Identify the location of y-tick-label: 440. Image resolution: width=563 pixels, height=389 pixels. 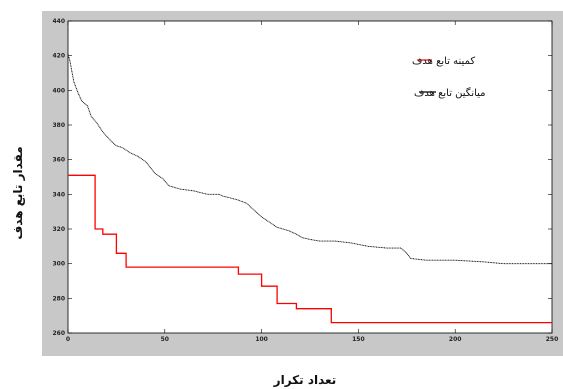
(58, 21).